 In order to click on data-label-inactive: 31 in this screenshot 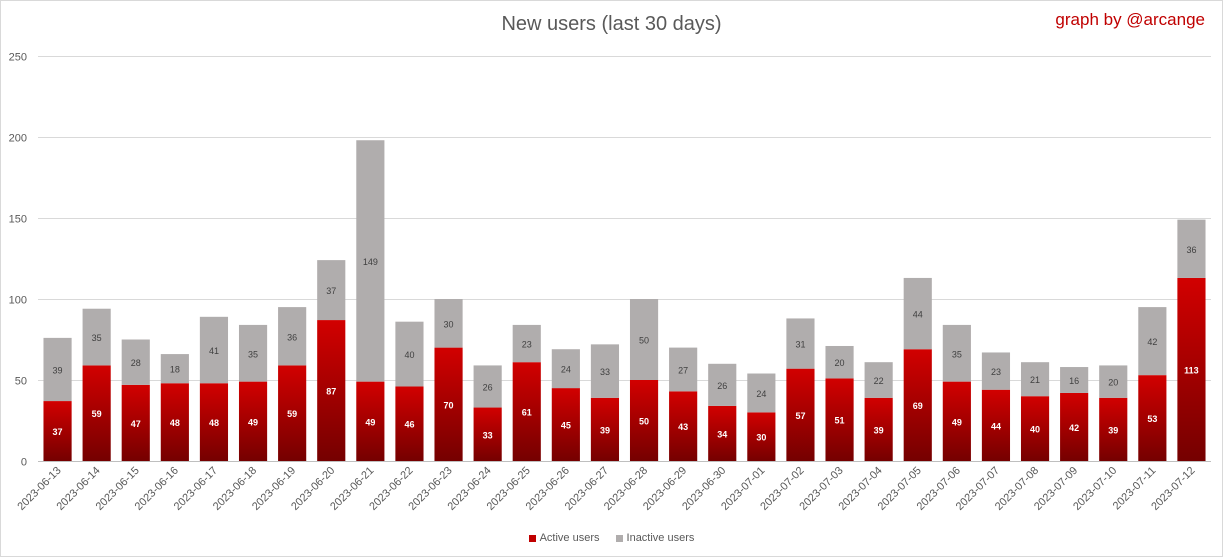, I will do `click(800, 345)`.